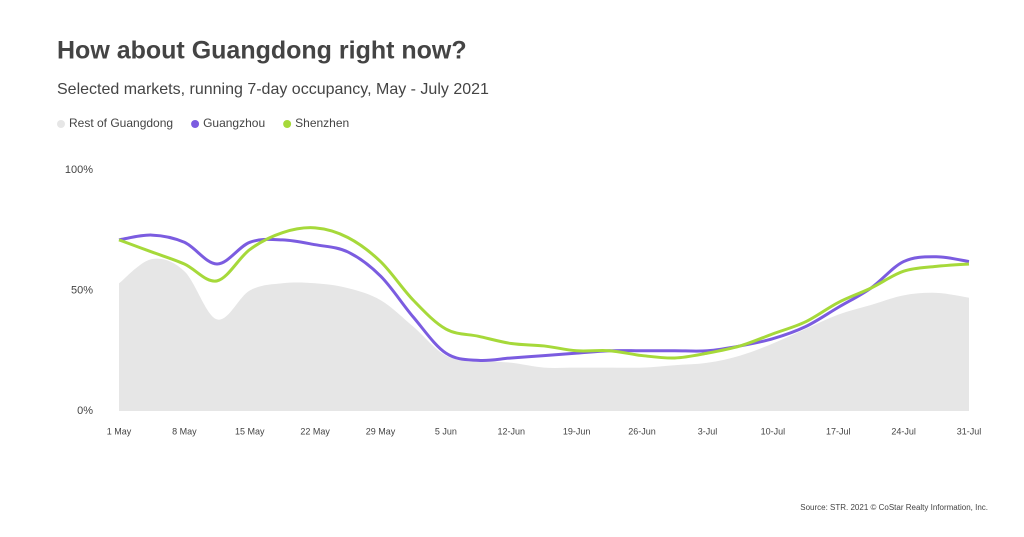 The width and height of the screenshot is (1024, 537). What do you see at coordinates (184, 431) in the screenshot?
I see `x-tick-label: 8 May` at bounding box center [184, 431].